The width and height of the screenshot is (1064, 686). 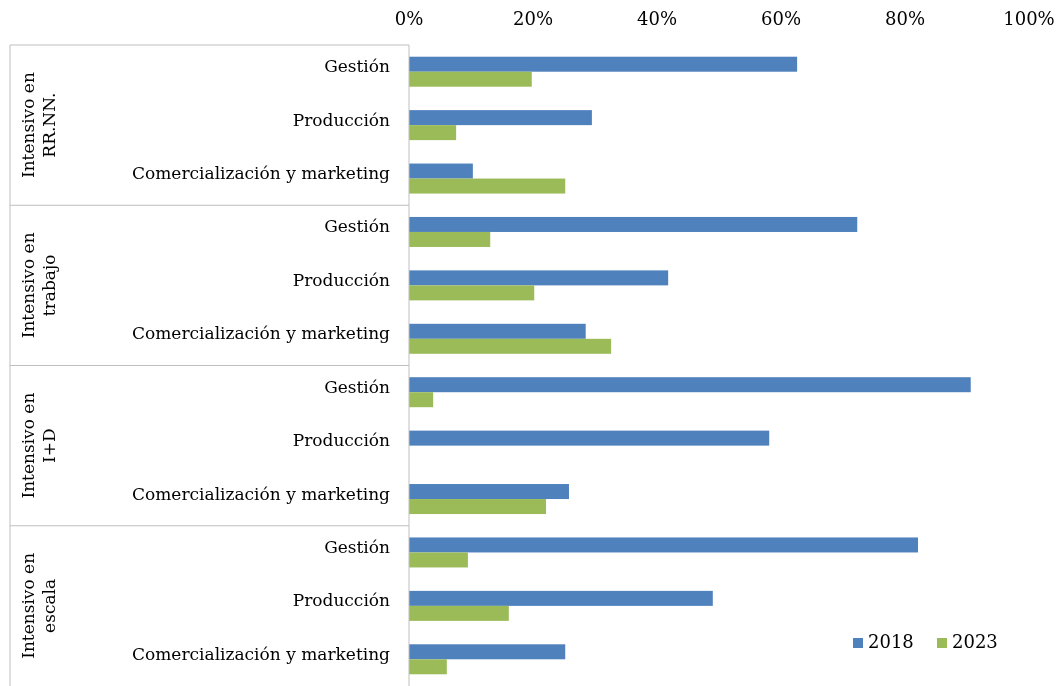 I want to click on x-tick-label: 80%, so click(x=905, y=18).